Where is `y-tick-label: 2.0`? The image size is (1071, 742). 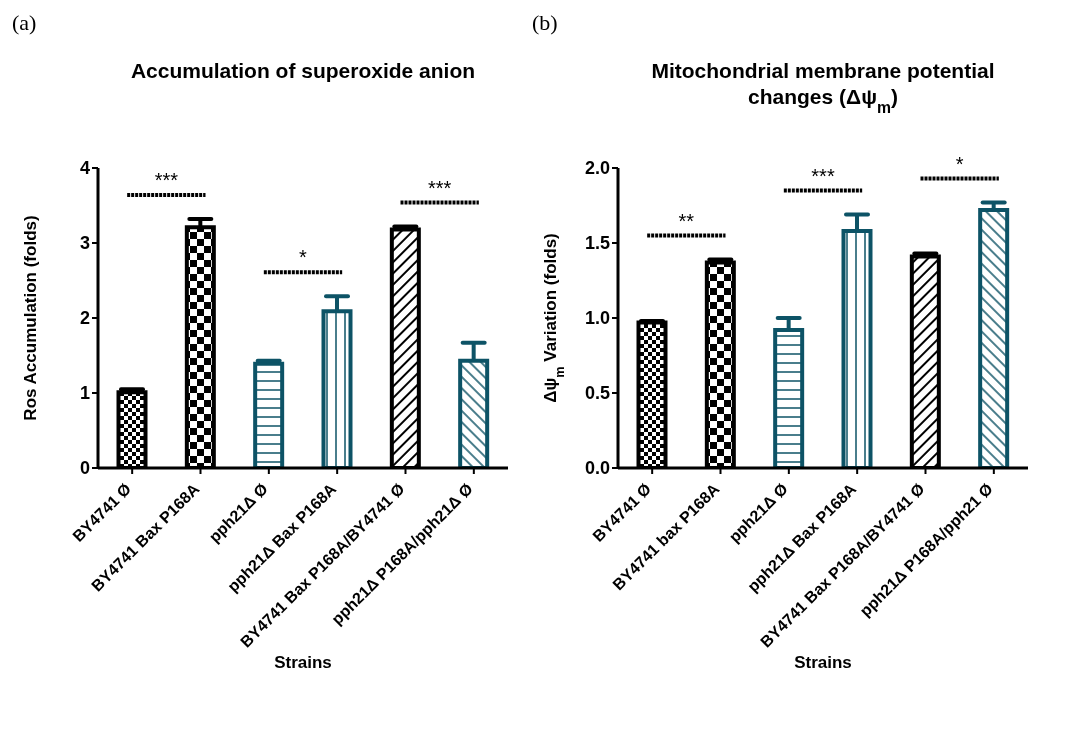 y-tick-label: 2.0 is located at coordinates (597, 168).